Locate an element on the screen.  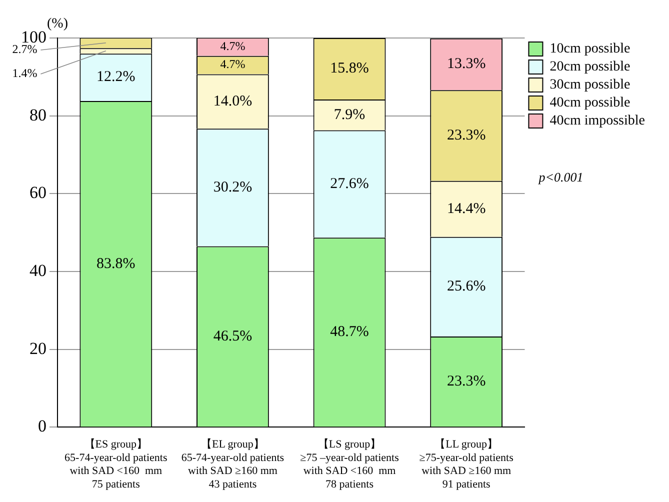
x-tick-label: 【EL group】 65-74-year-old patients with SAD ≥160 mm 43 patients is located at coordinates (232, 464).